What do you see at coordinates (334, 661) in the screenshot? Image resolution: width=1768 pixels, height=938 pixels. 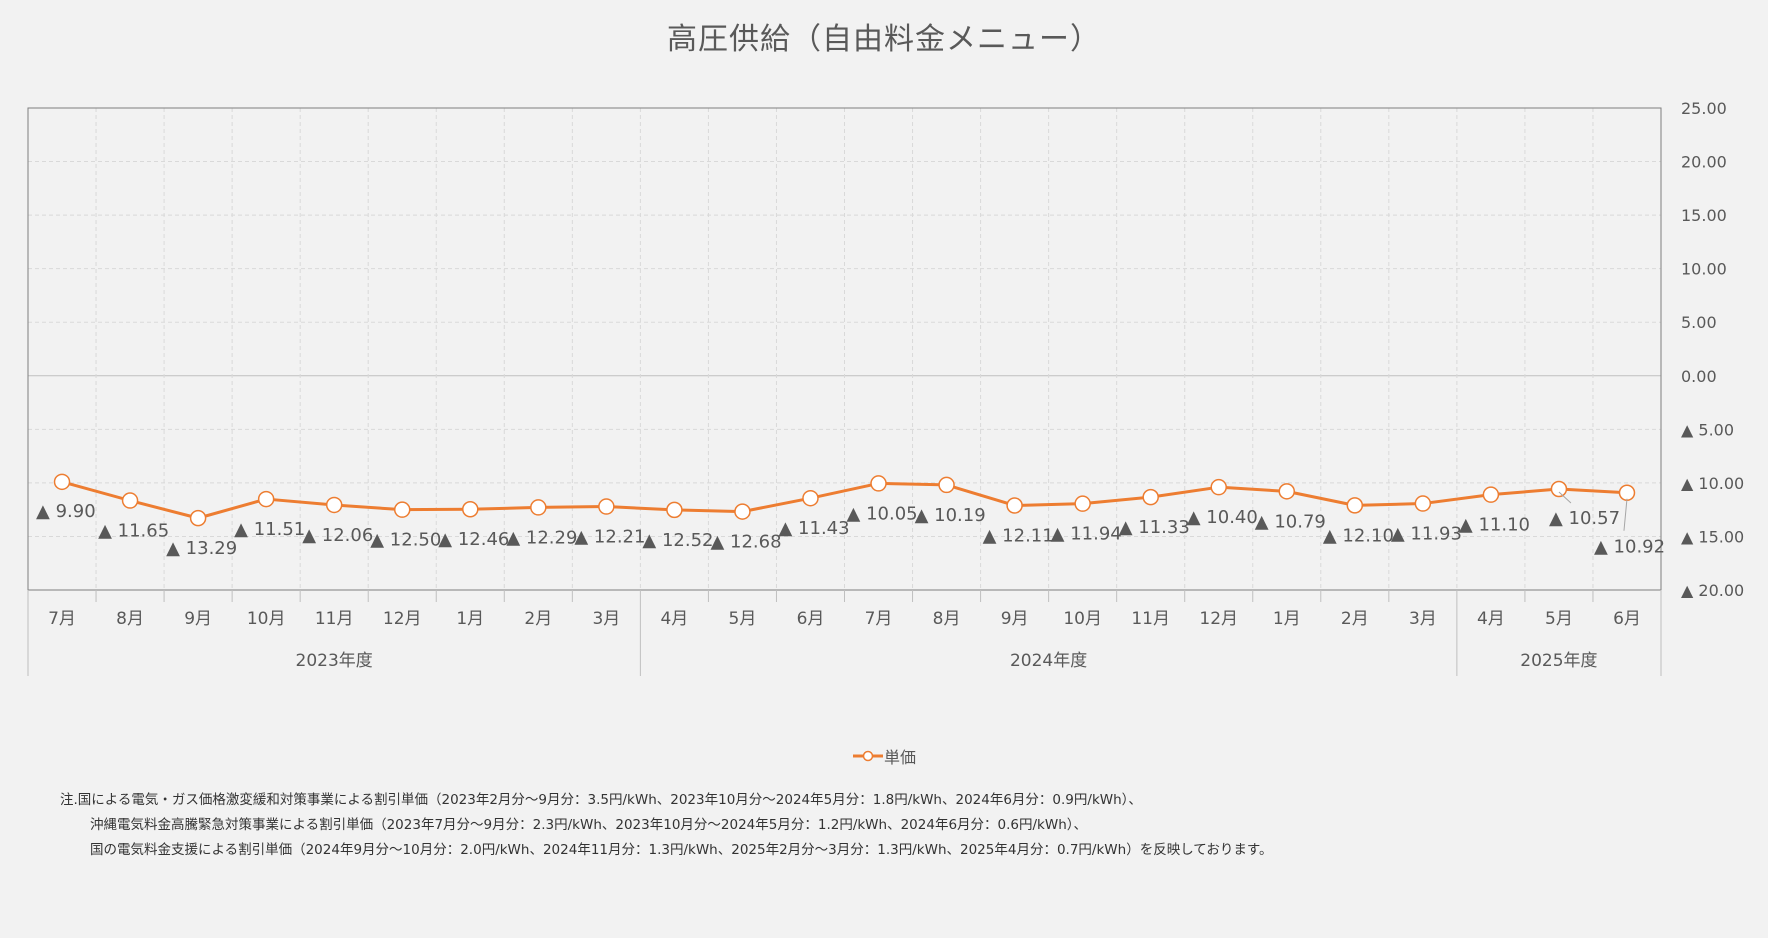 I see `group-label: 2023年度` at bounding box center [334, 661].